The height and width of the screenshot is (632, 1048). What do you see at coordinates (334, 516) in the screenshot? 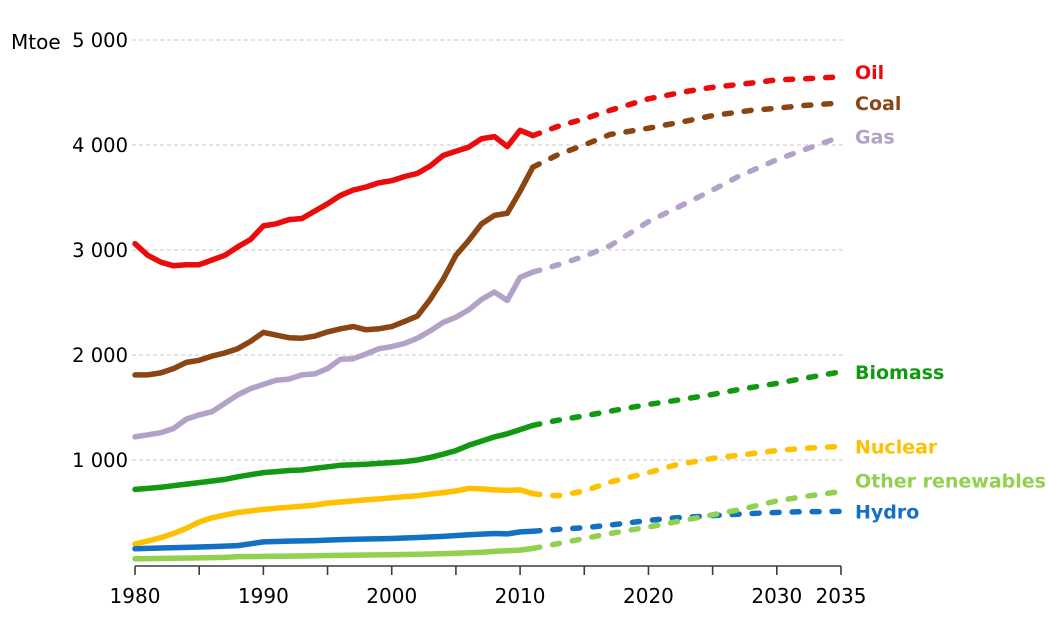
I see `nuclear-line-history` at bounding box center [334, 516].